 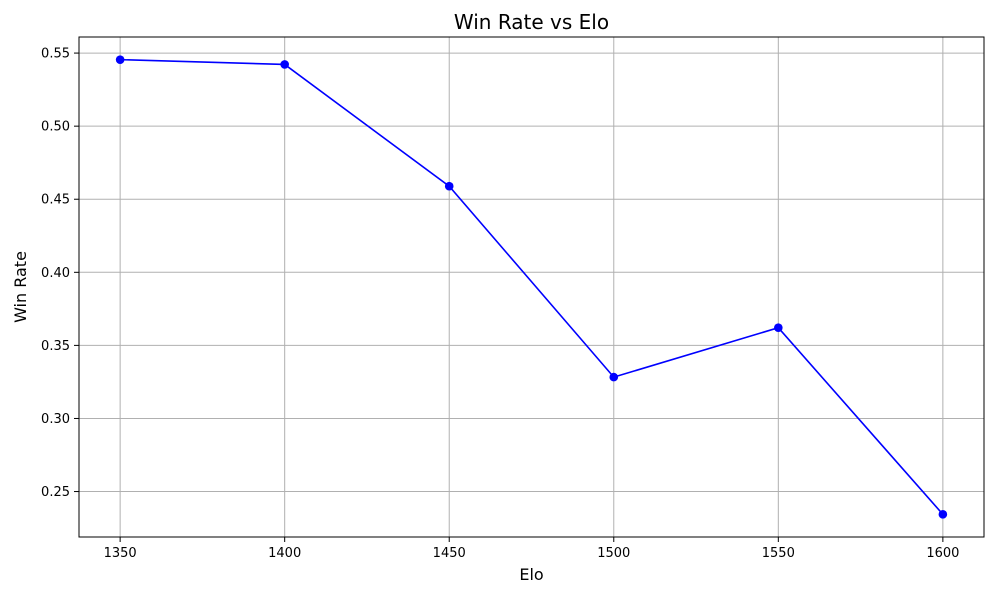 I want to click on x-tick-label: 1600, so click(x=942, y=553).